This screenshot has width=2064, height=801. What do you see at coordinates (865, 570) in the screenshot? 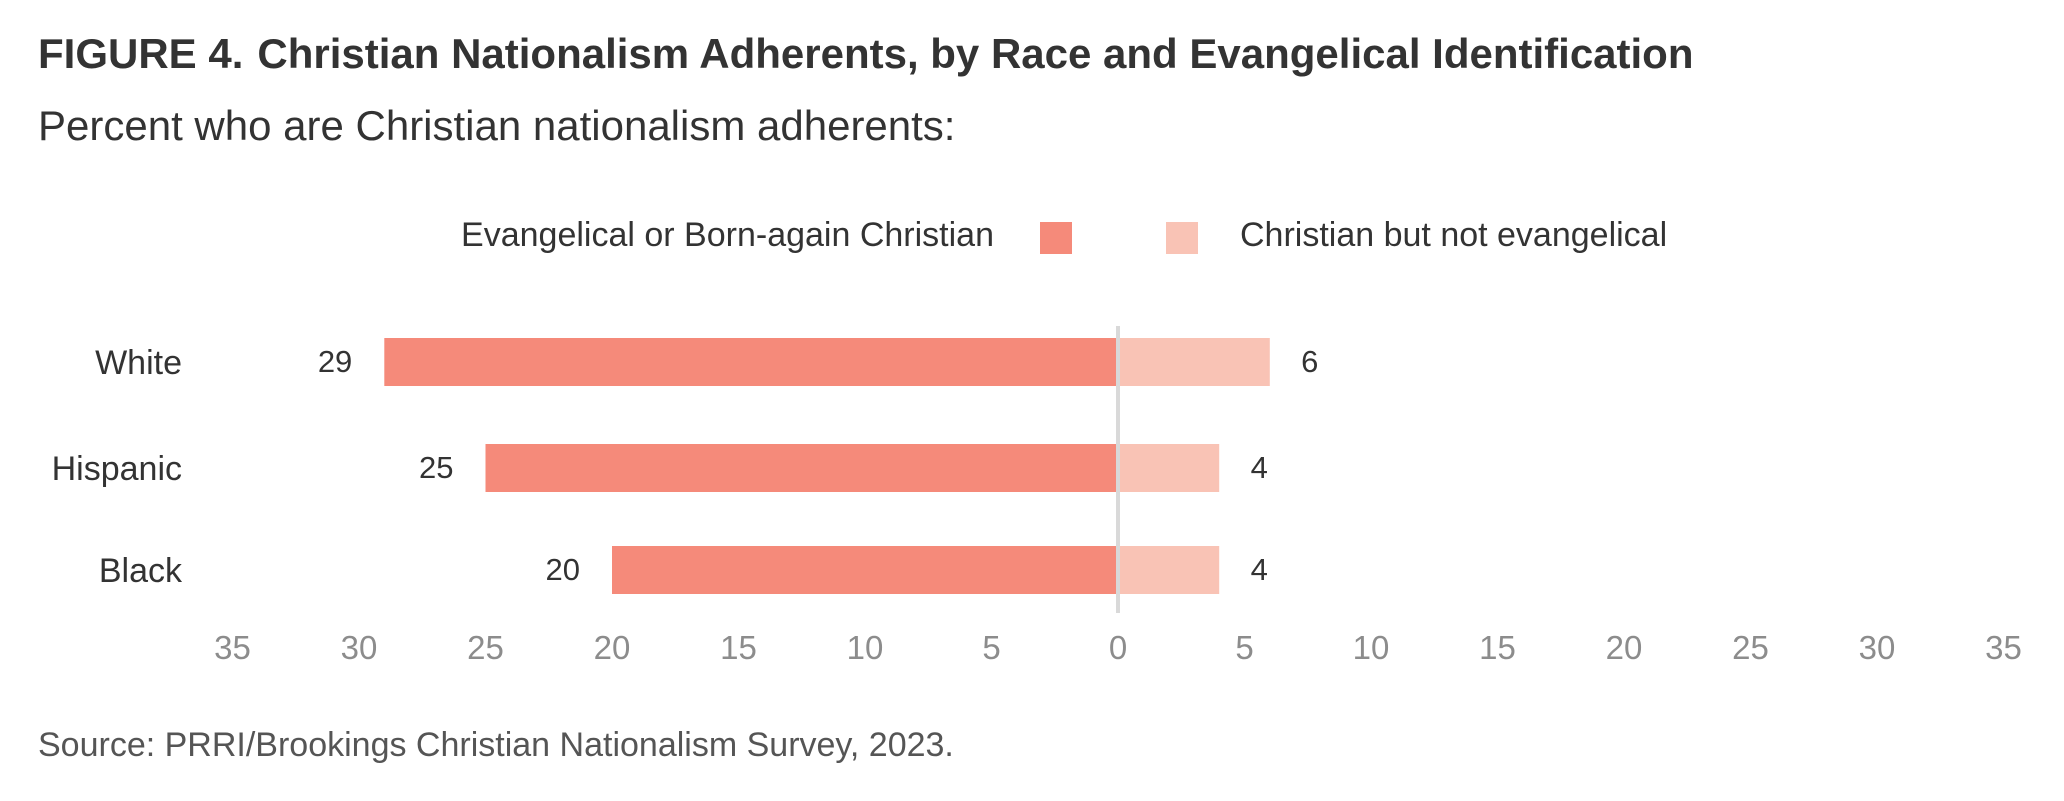
I see `bar-evangelical-black` at bounding box center [865, 570].